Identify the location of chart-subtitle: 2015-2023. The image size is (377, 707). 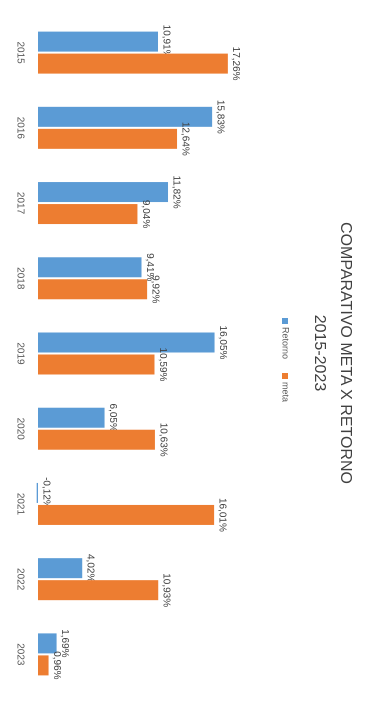
(319, 353).